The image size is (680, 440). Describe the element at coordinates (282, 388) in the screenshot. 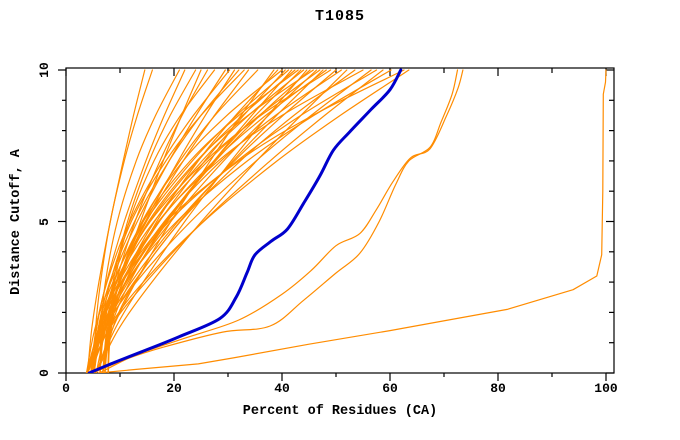

I see `x-tick-label: 40` at that location.